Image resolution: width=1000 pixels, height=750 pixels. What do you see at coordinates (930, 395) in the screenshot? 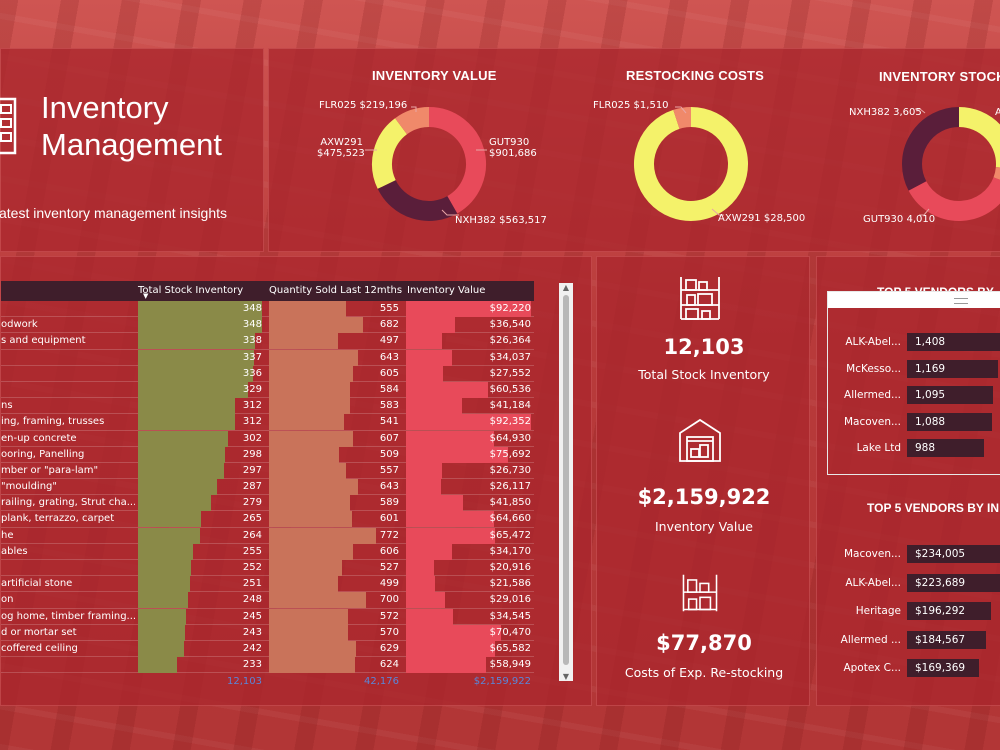
I see `vendor-value: 1,095` at bounding box center [930, 395].